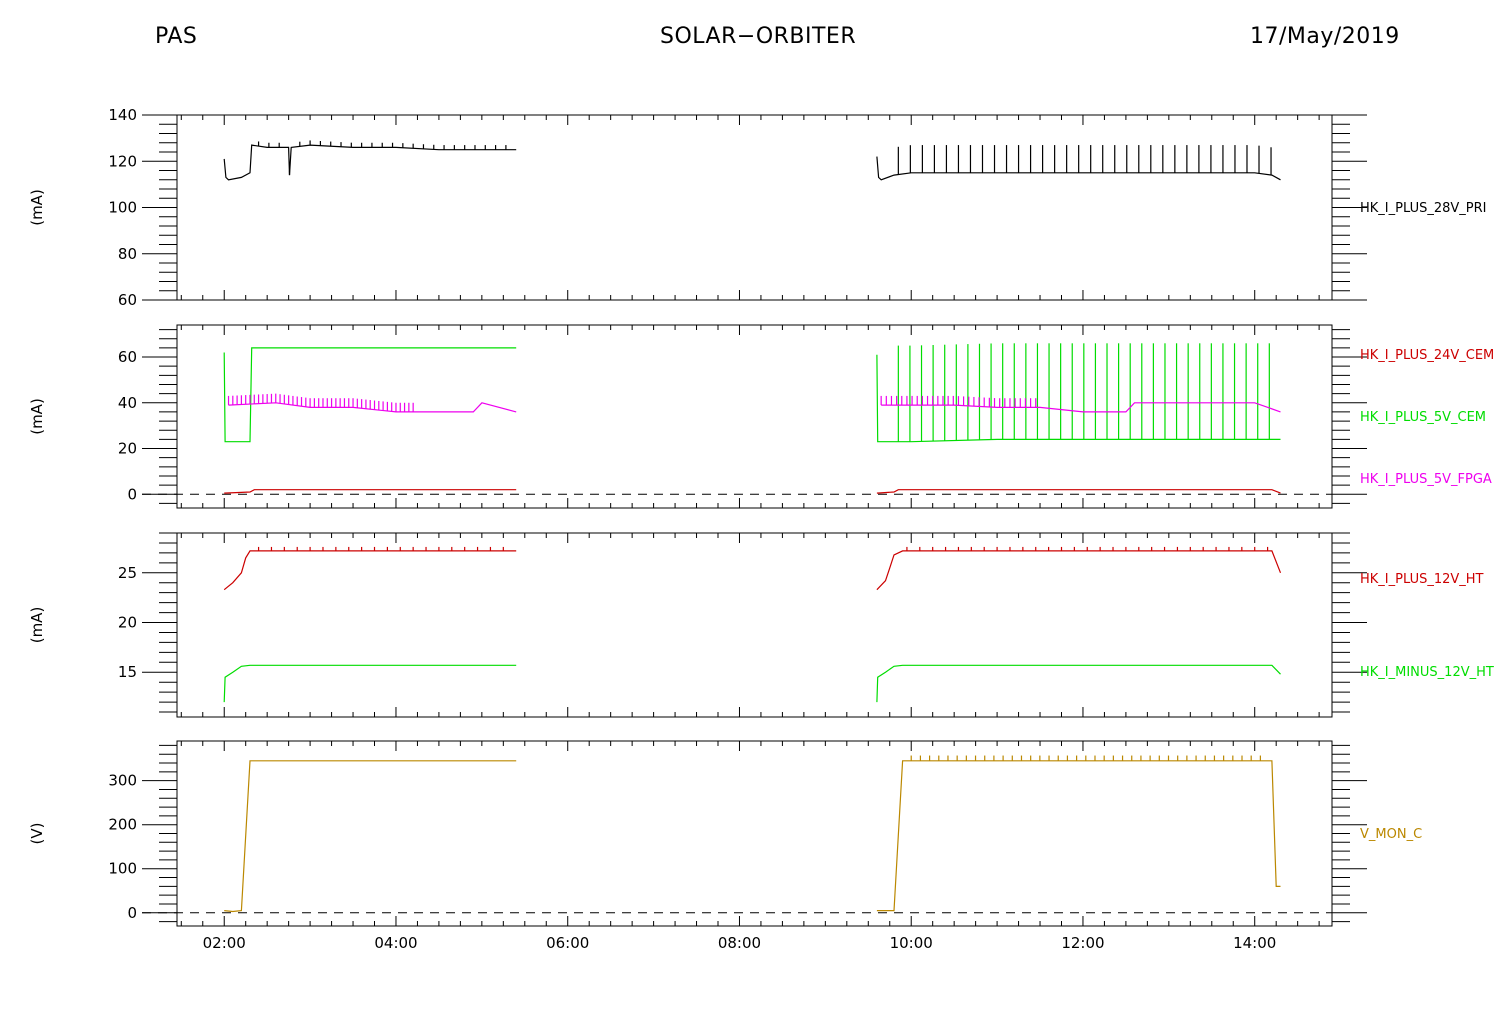 This screenshot has height=1020, width=1512. What do you see at coordinates (739, 943) in the screenshot?
I see `x-tick-label: 08:00` at bounding box center [739, 943].